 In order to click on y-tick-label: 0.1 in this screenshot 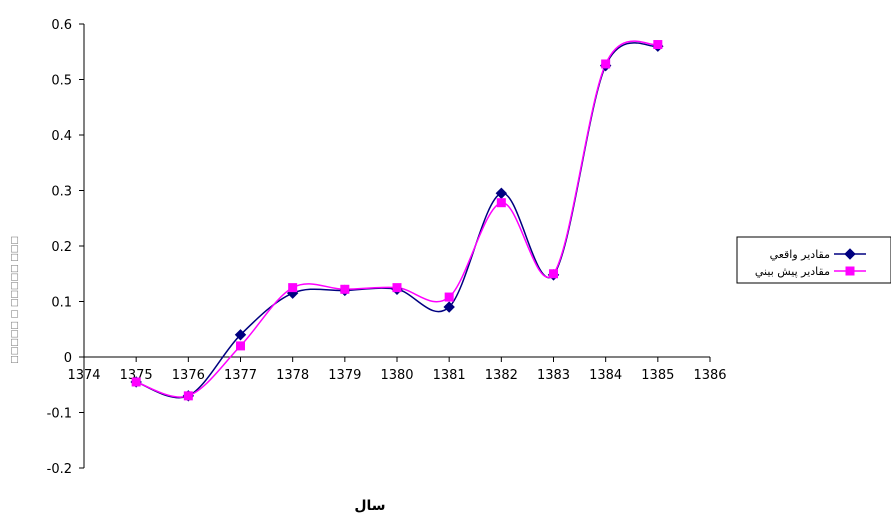, I will do `click(61, 303)`.